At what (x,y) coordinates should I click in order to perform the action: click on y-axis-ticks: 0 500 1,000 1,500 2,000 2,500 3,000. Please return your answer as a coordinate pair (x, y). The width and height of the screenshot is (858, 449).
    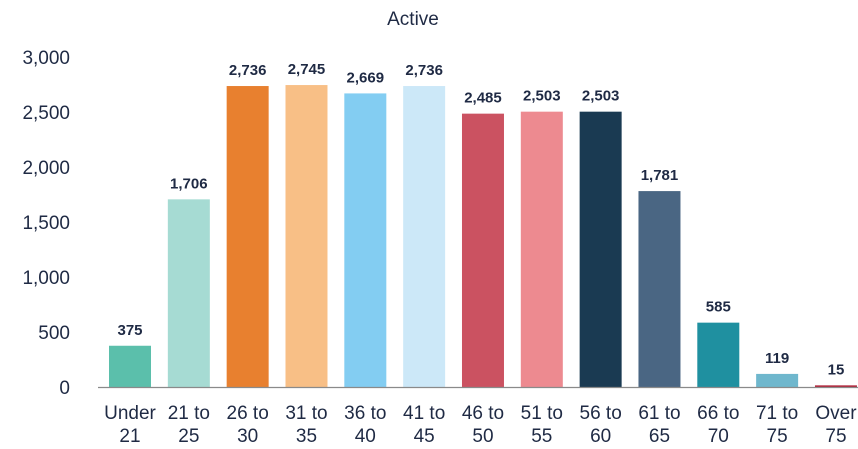
    Looking at the image, I should click on (46, 223).